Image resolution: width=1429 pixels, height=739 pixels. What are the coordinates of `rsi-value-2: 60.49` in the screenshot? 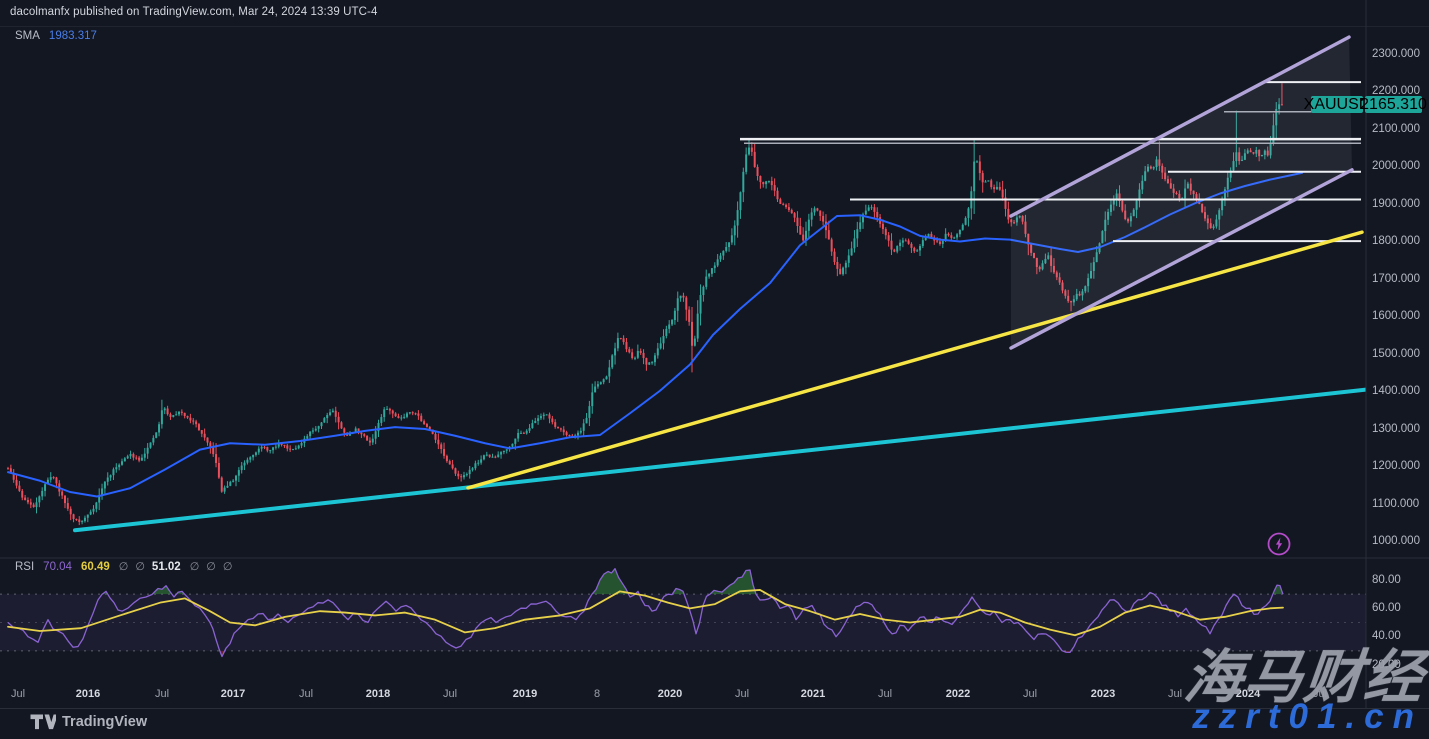 It's located at (95, 566).